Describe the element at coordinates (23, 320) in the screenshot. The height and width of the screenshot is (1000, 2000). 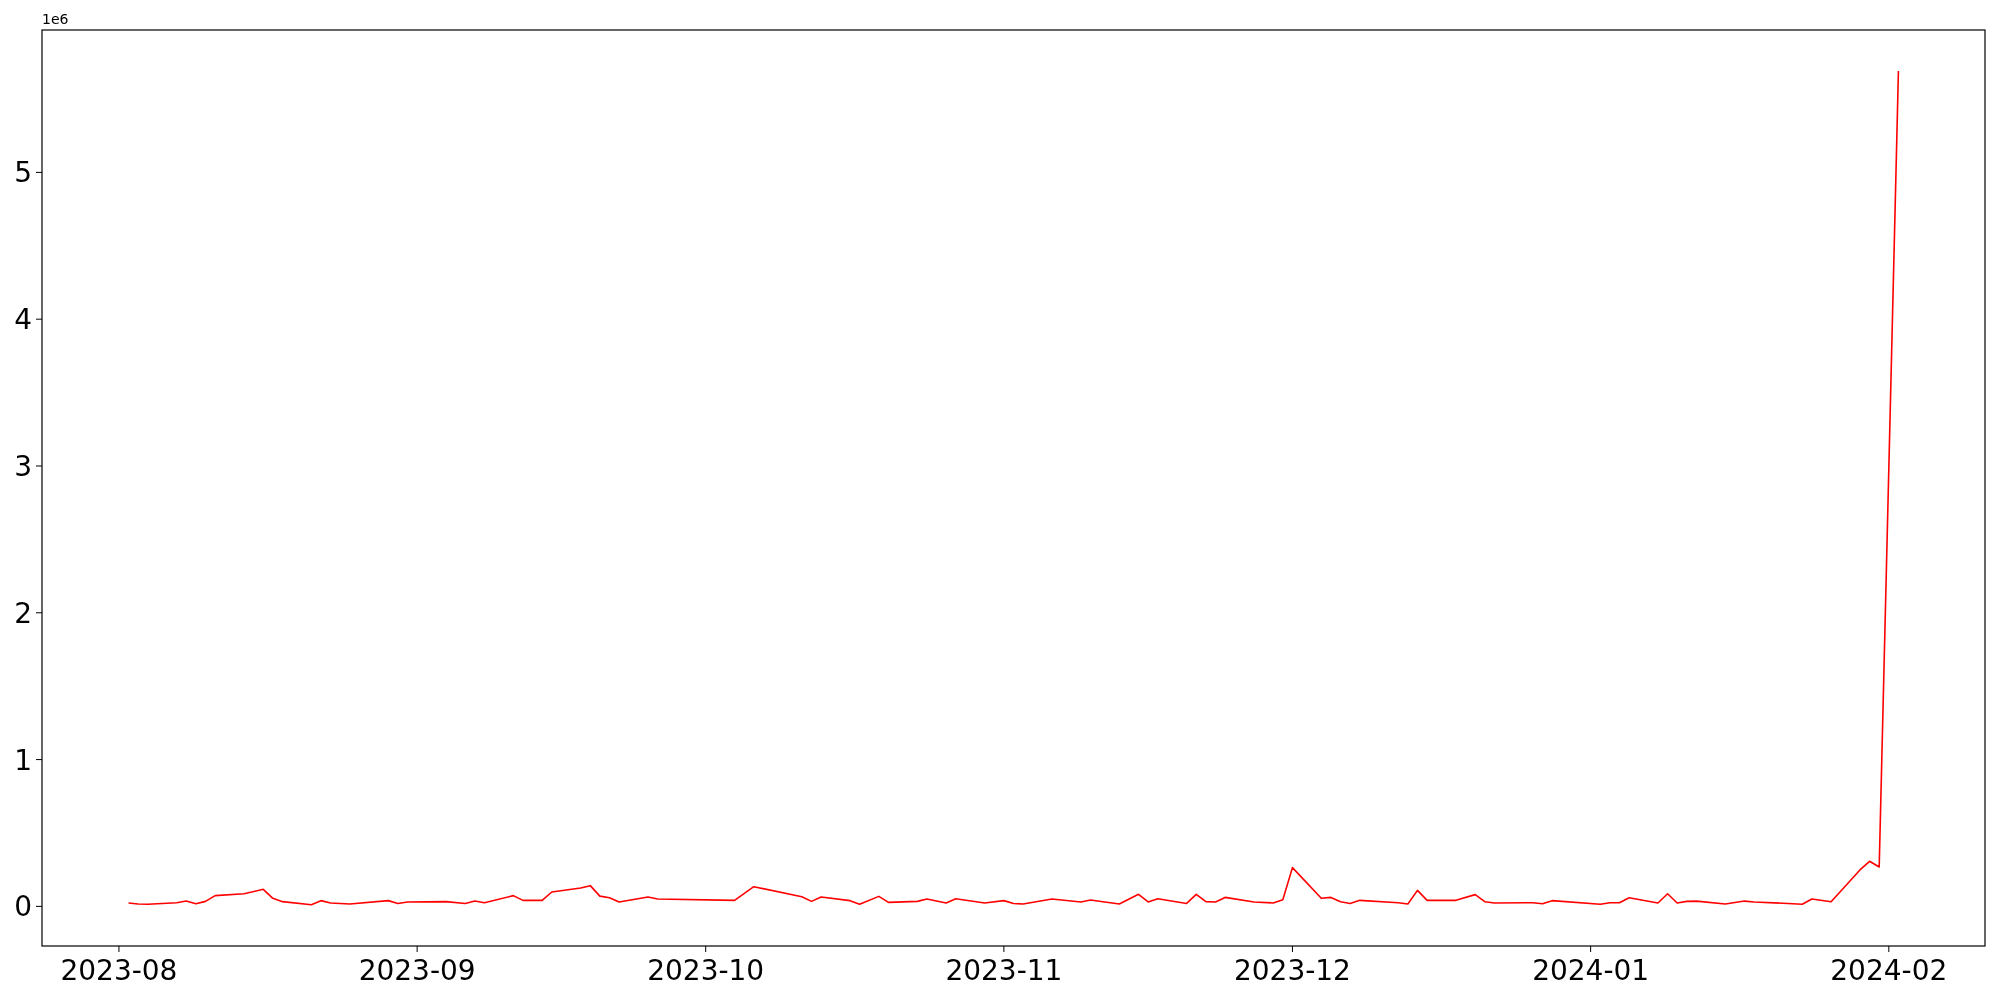
I see `y-tick-label: 4` at that location.